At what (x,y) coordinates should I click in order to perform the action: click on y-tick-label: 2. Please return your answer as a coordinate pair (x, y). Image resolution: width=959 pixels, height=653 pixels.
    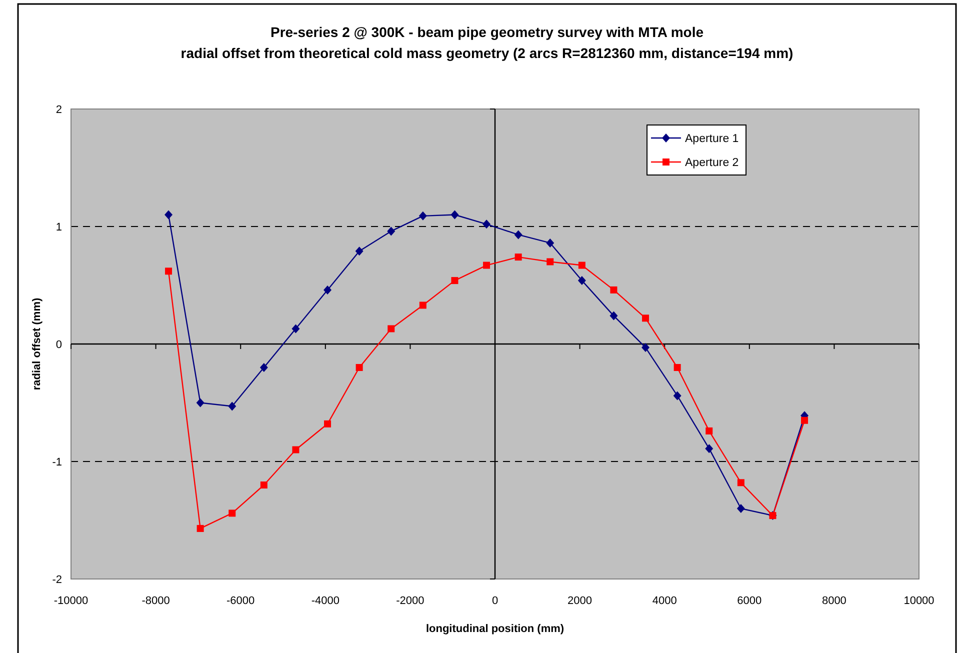
    Looking at the image, I should click on (59, 110).